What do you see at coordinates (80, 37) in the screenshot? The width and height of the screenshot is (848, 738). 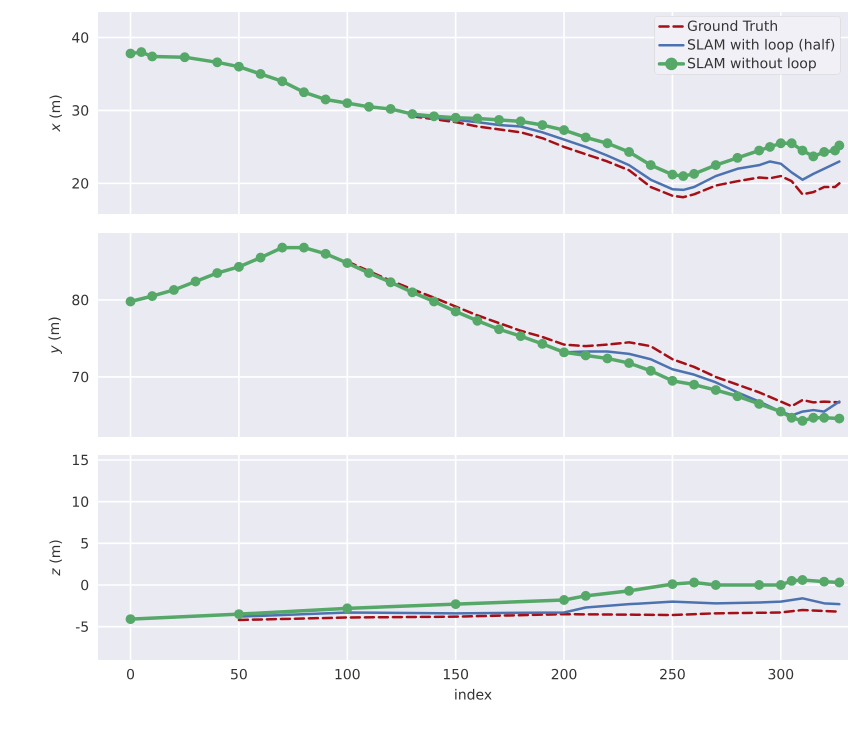 I see `y-tick-label: 40` at bounding box center [80, 37].